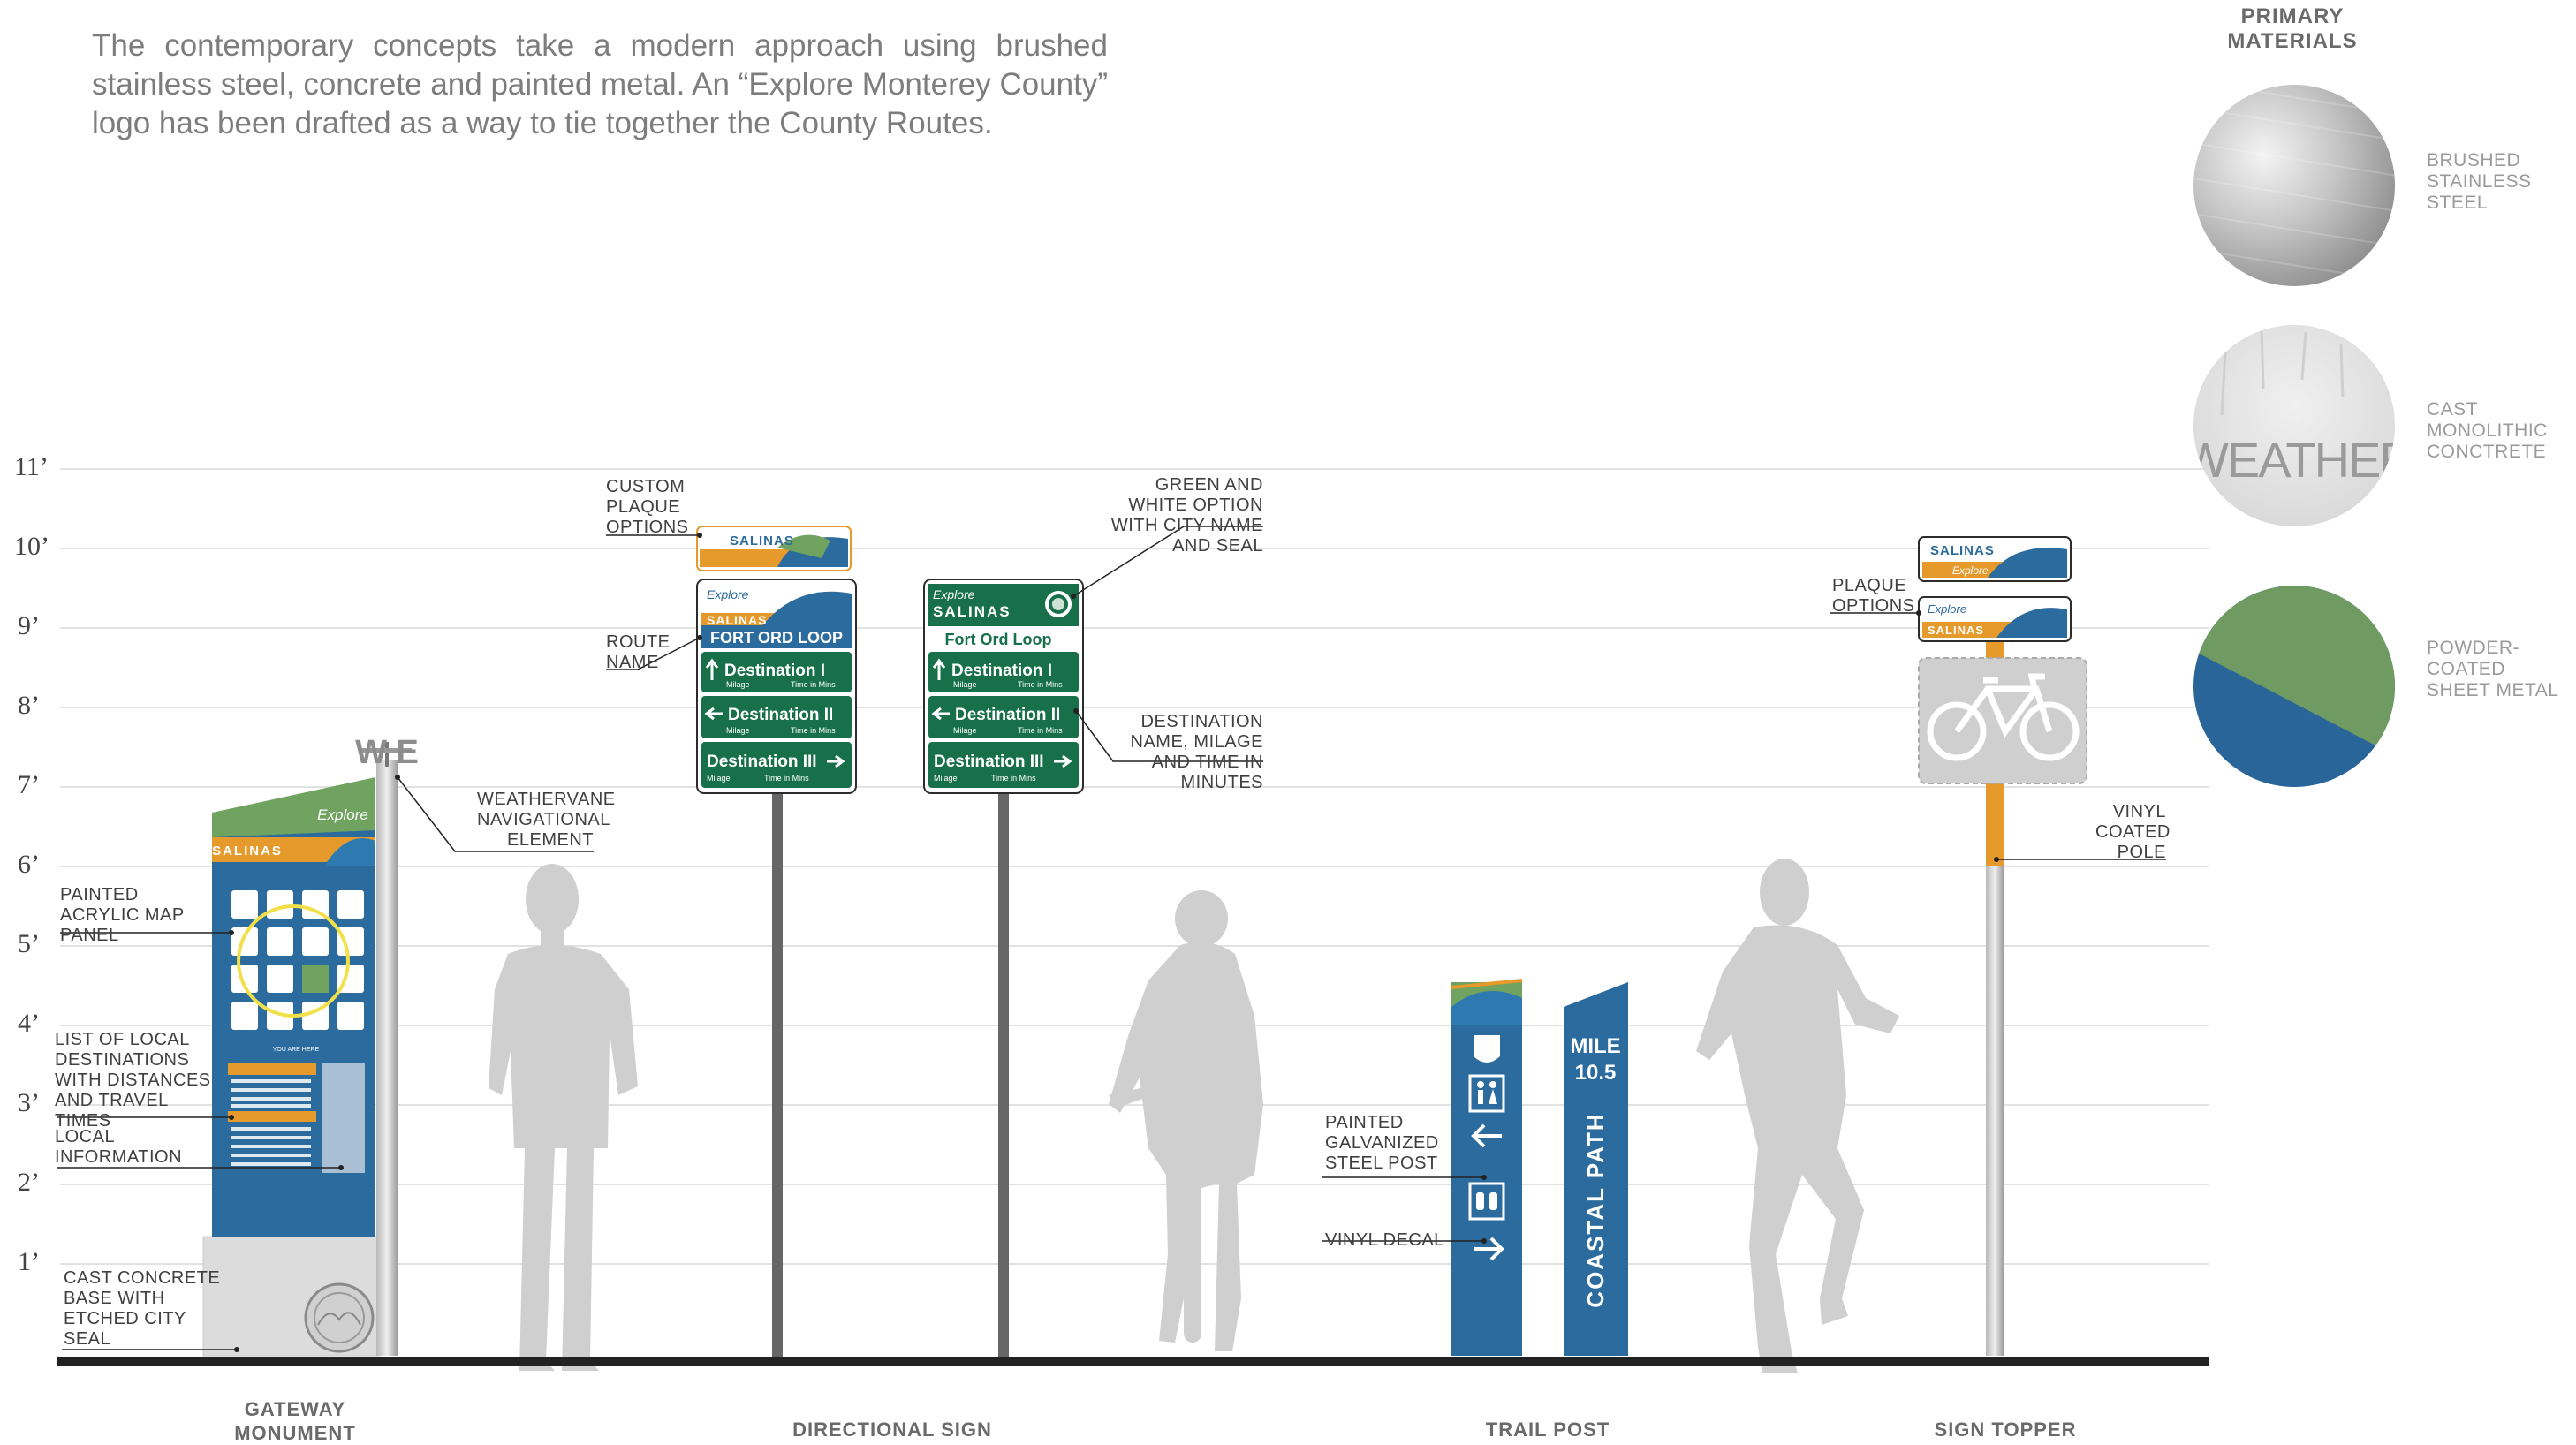 Image resolution: width=2576 pixels, height=1445 pixels. Describe the element at coordinates (777, 943) in the screenshot. I see `directional-sign-blue` at that location.